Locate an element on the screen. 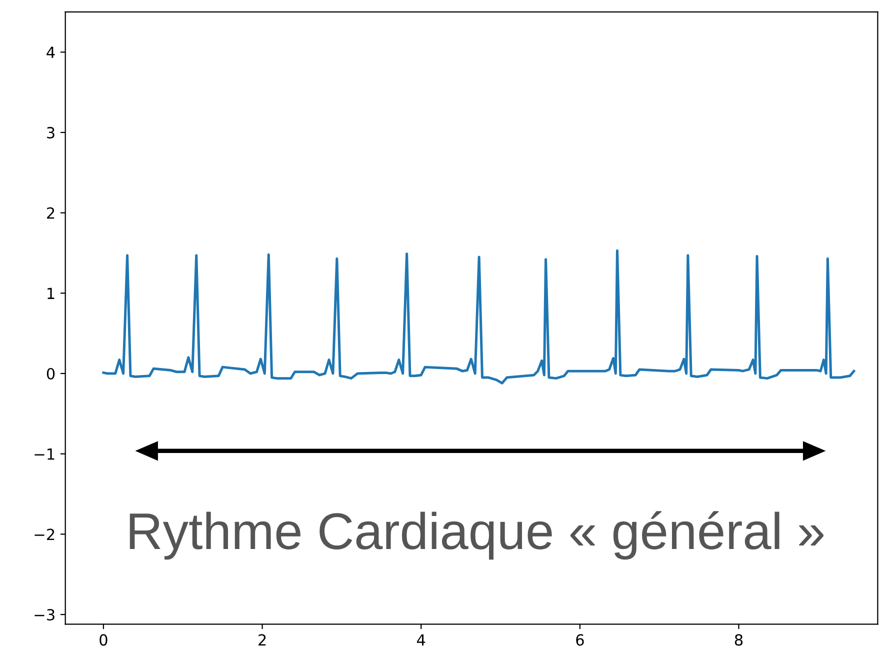 The image size is (883, 664). y-tick-label: 0 is located at coordinates (50, 374).